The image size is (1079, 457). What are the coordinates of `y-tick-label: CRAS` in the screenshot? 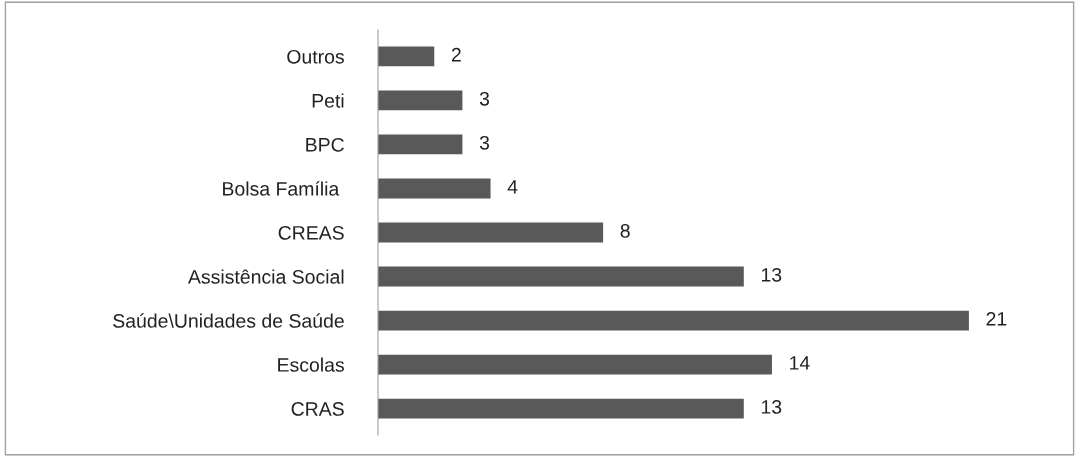 It's located at (317, 409).